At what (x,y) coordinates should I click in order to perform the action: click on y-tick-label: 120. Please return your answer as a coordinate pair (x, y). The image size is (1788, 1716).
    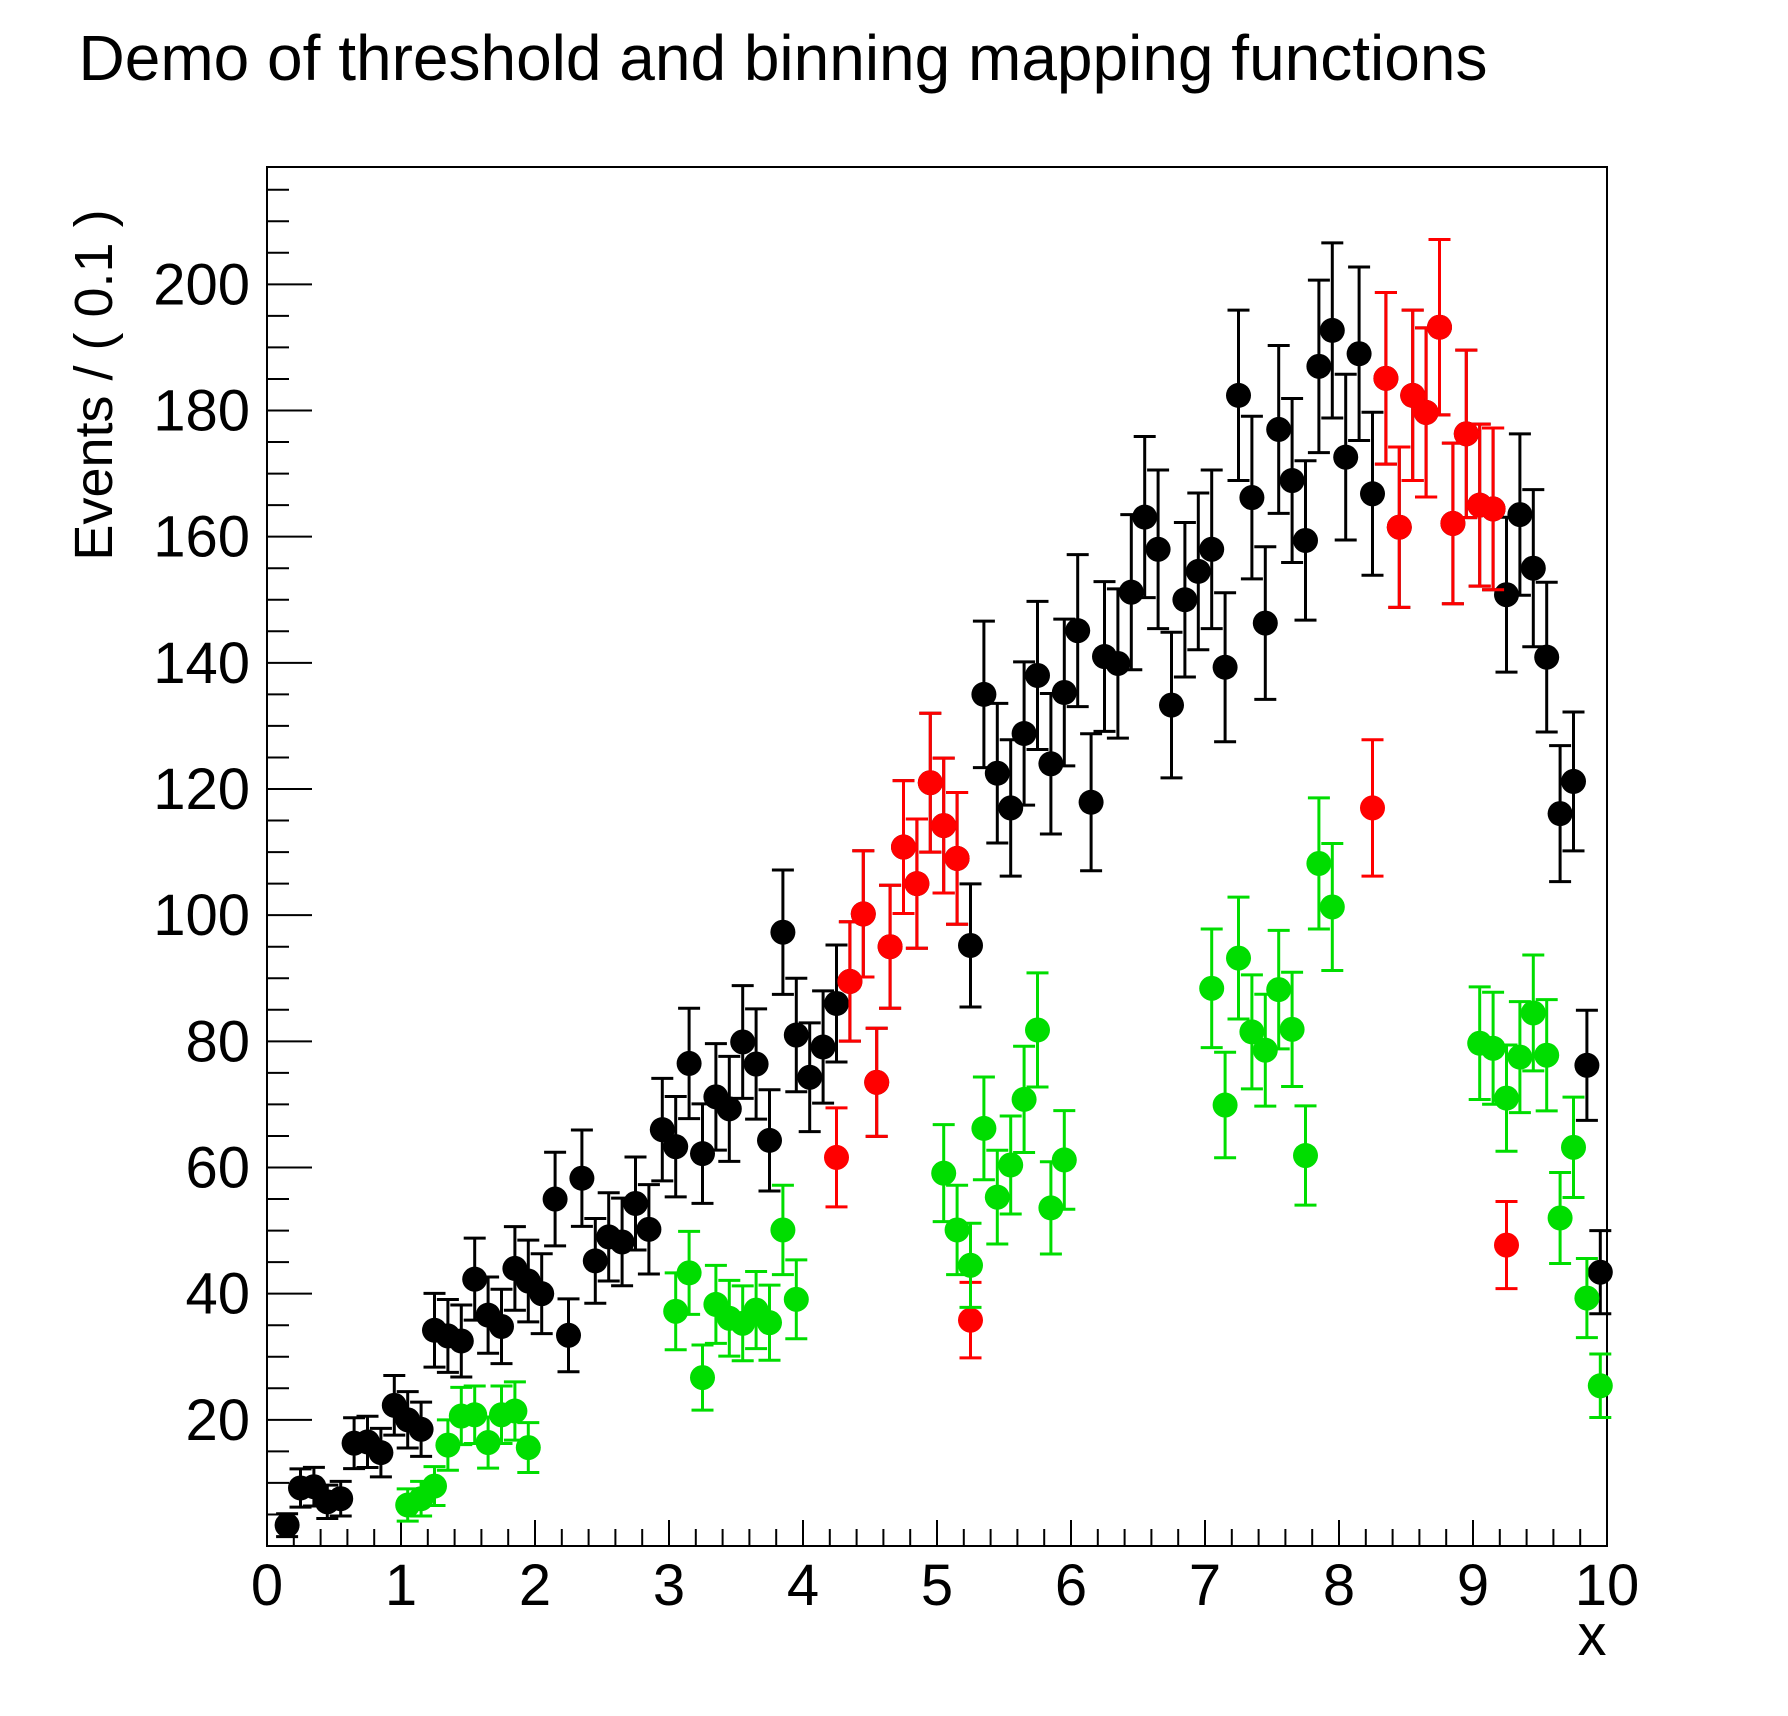
    Looking at the image, I should click on (201, 789).